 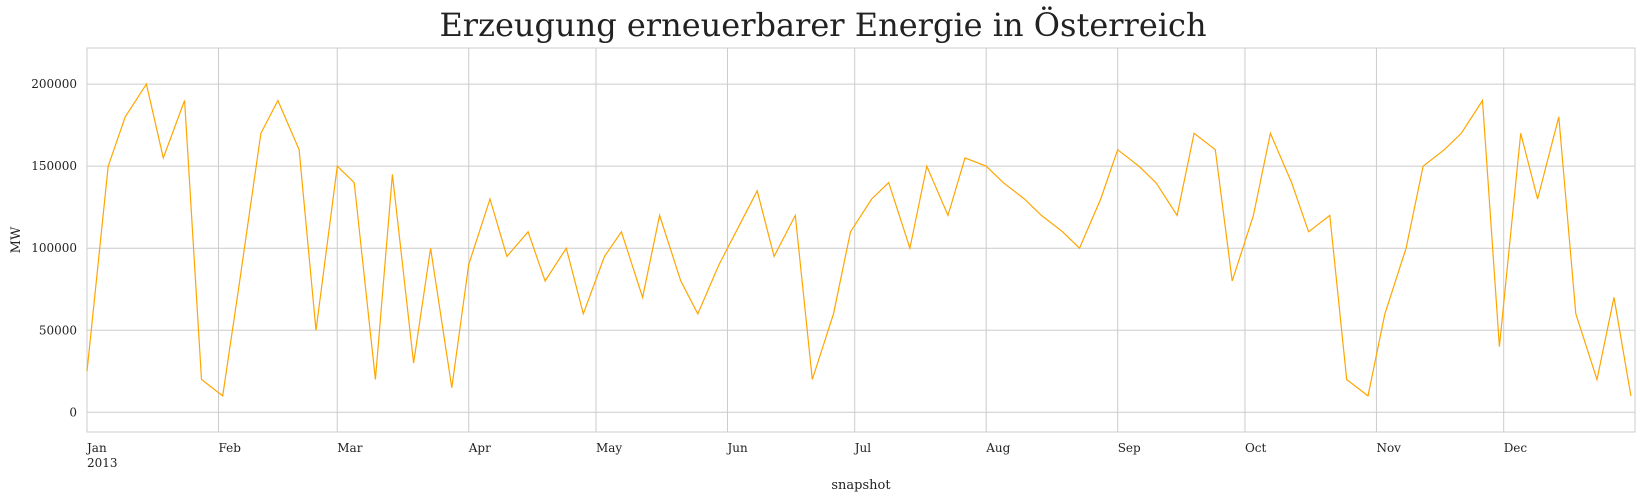 I want to click on x-tick-label: Sep, so click(x=1129, y=448).